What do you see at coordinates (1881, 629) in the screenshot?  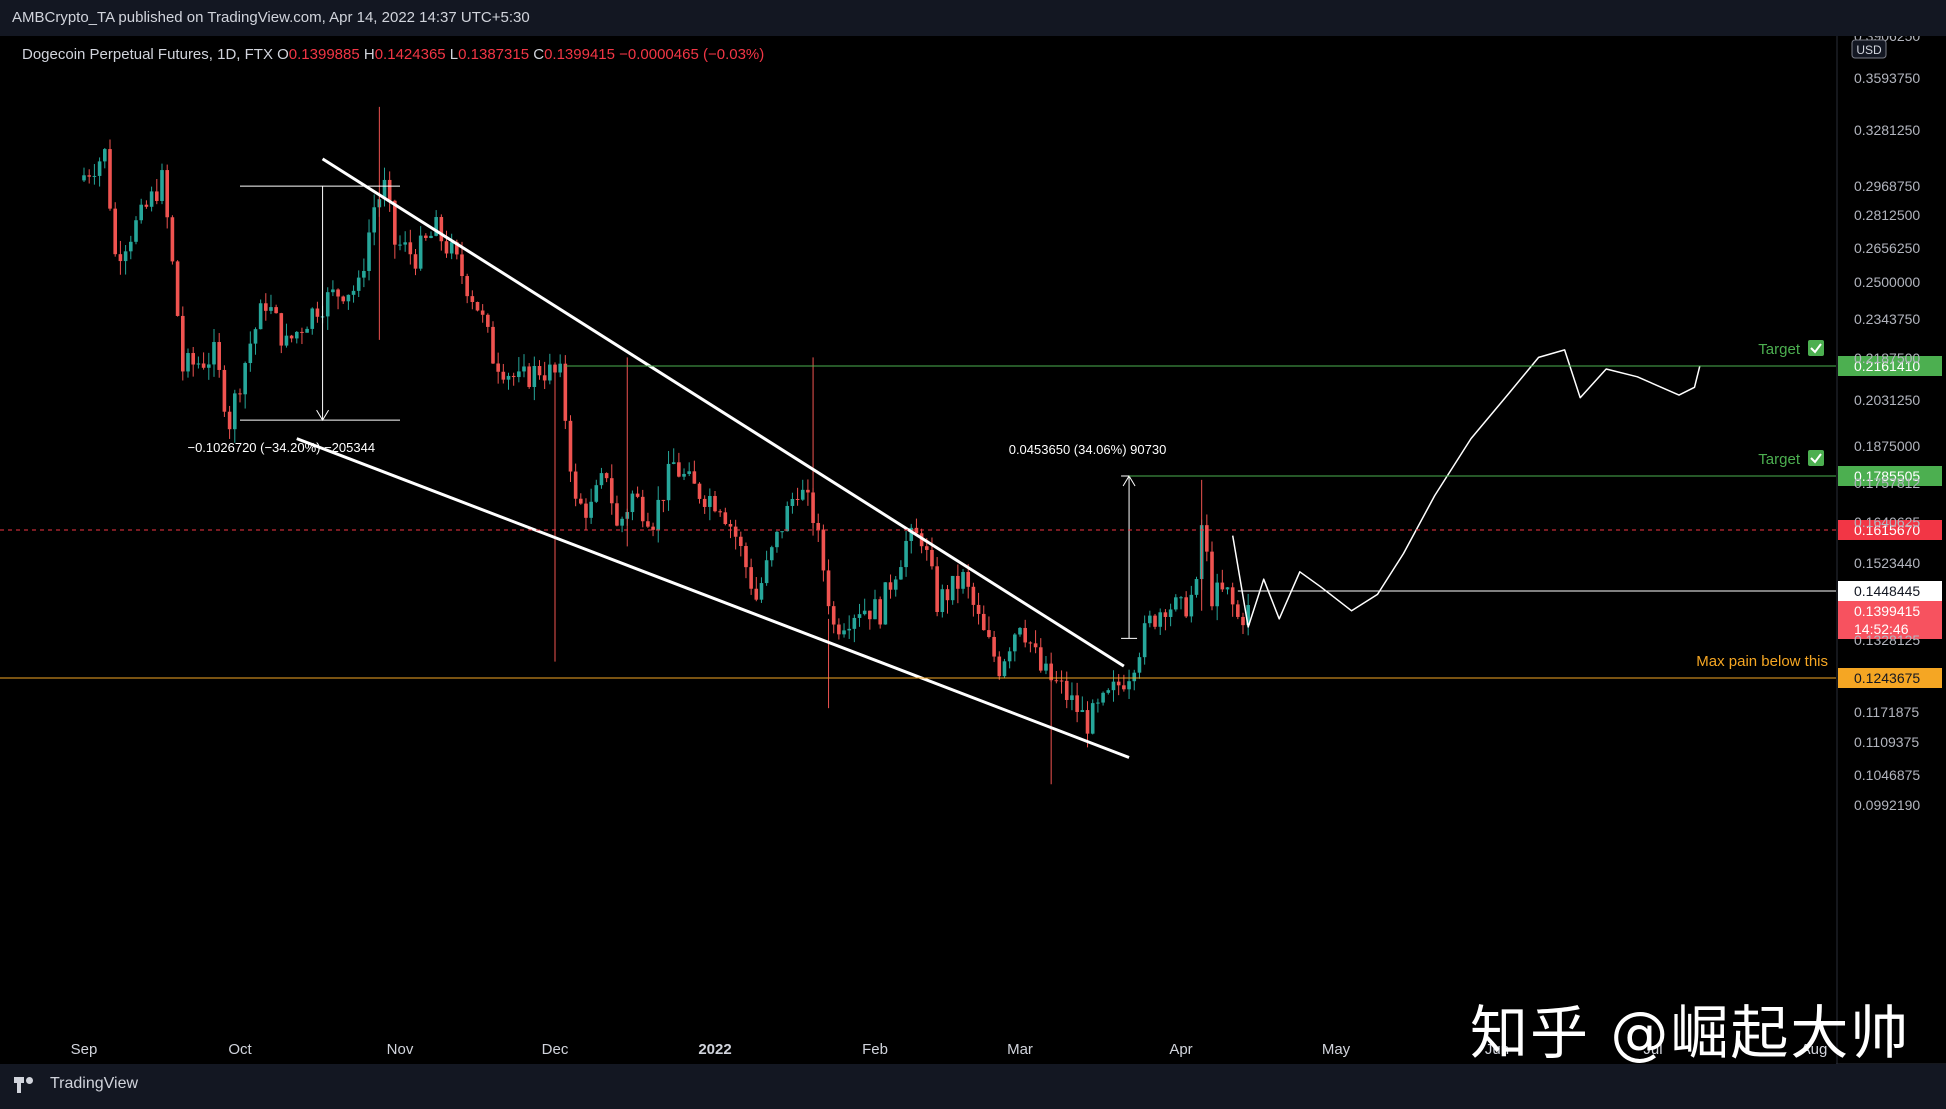 I see `countdown-text: 14:52:46` at bounding box center [1881, 629].